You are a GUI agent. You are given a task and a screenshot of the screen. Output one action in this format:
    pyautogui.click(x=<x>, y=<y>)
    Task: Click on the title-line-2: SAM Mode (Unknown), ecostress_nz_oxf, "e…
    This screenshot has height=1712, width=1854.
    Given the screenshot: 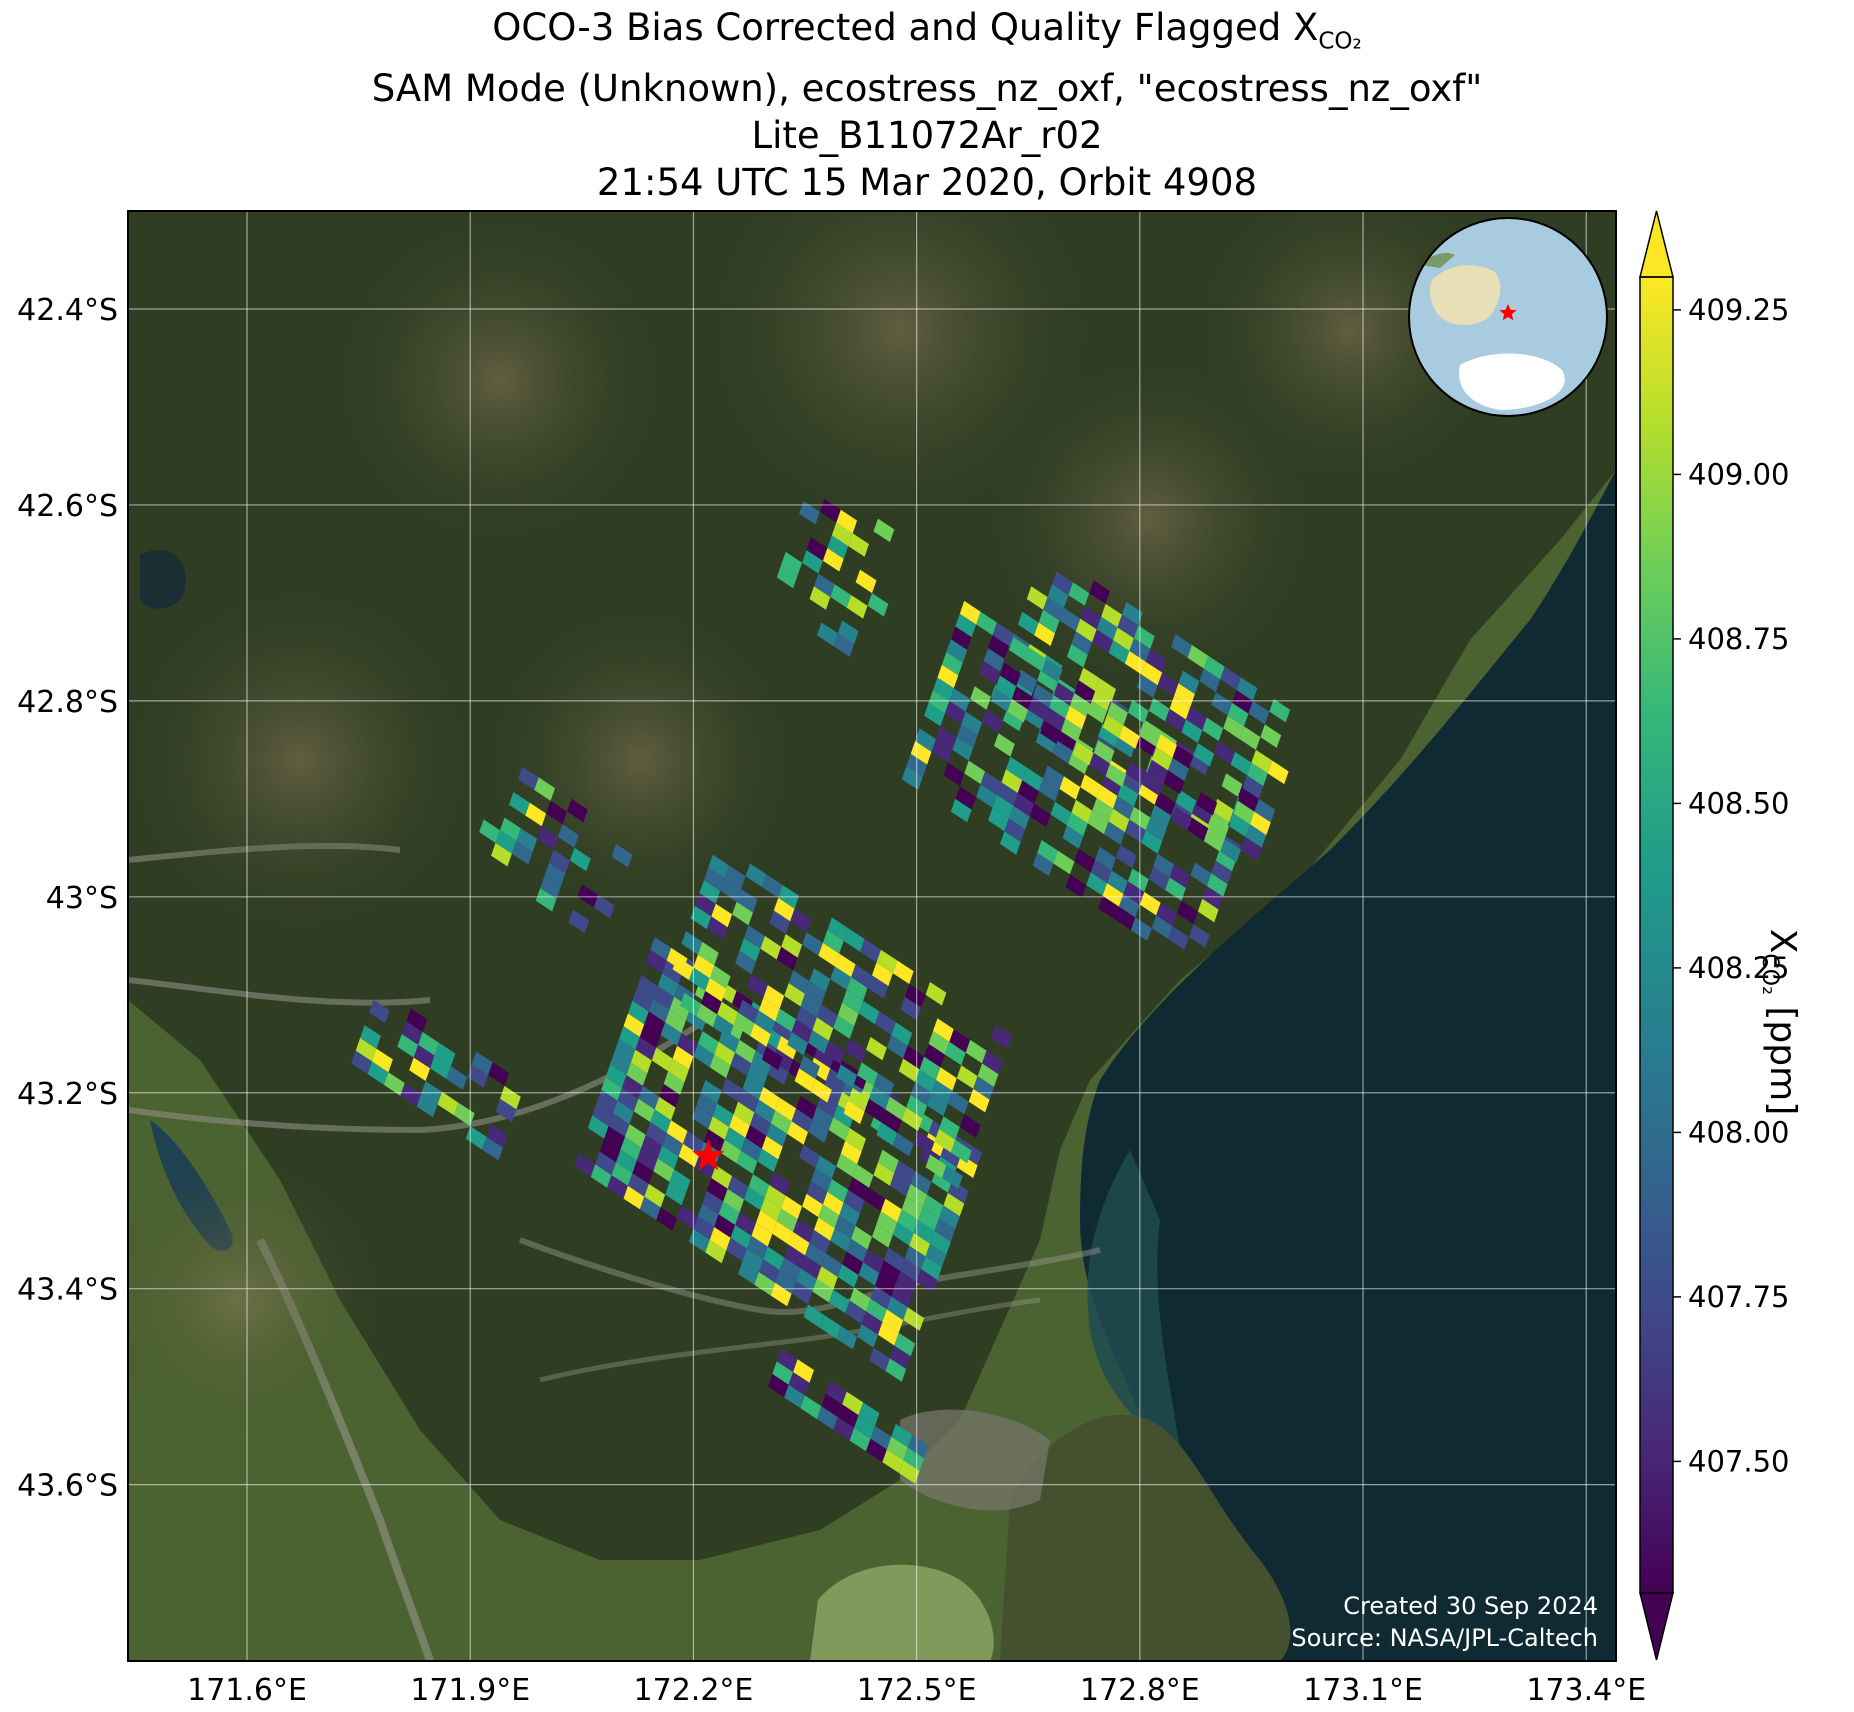 What is the action you would take?
    pyautogui.click(x=927, y=89)
    